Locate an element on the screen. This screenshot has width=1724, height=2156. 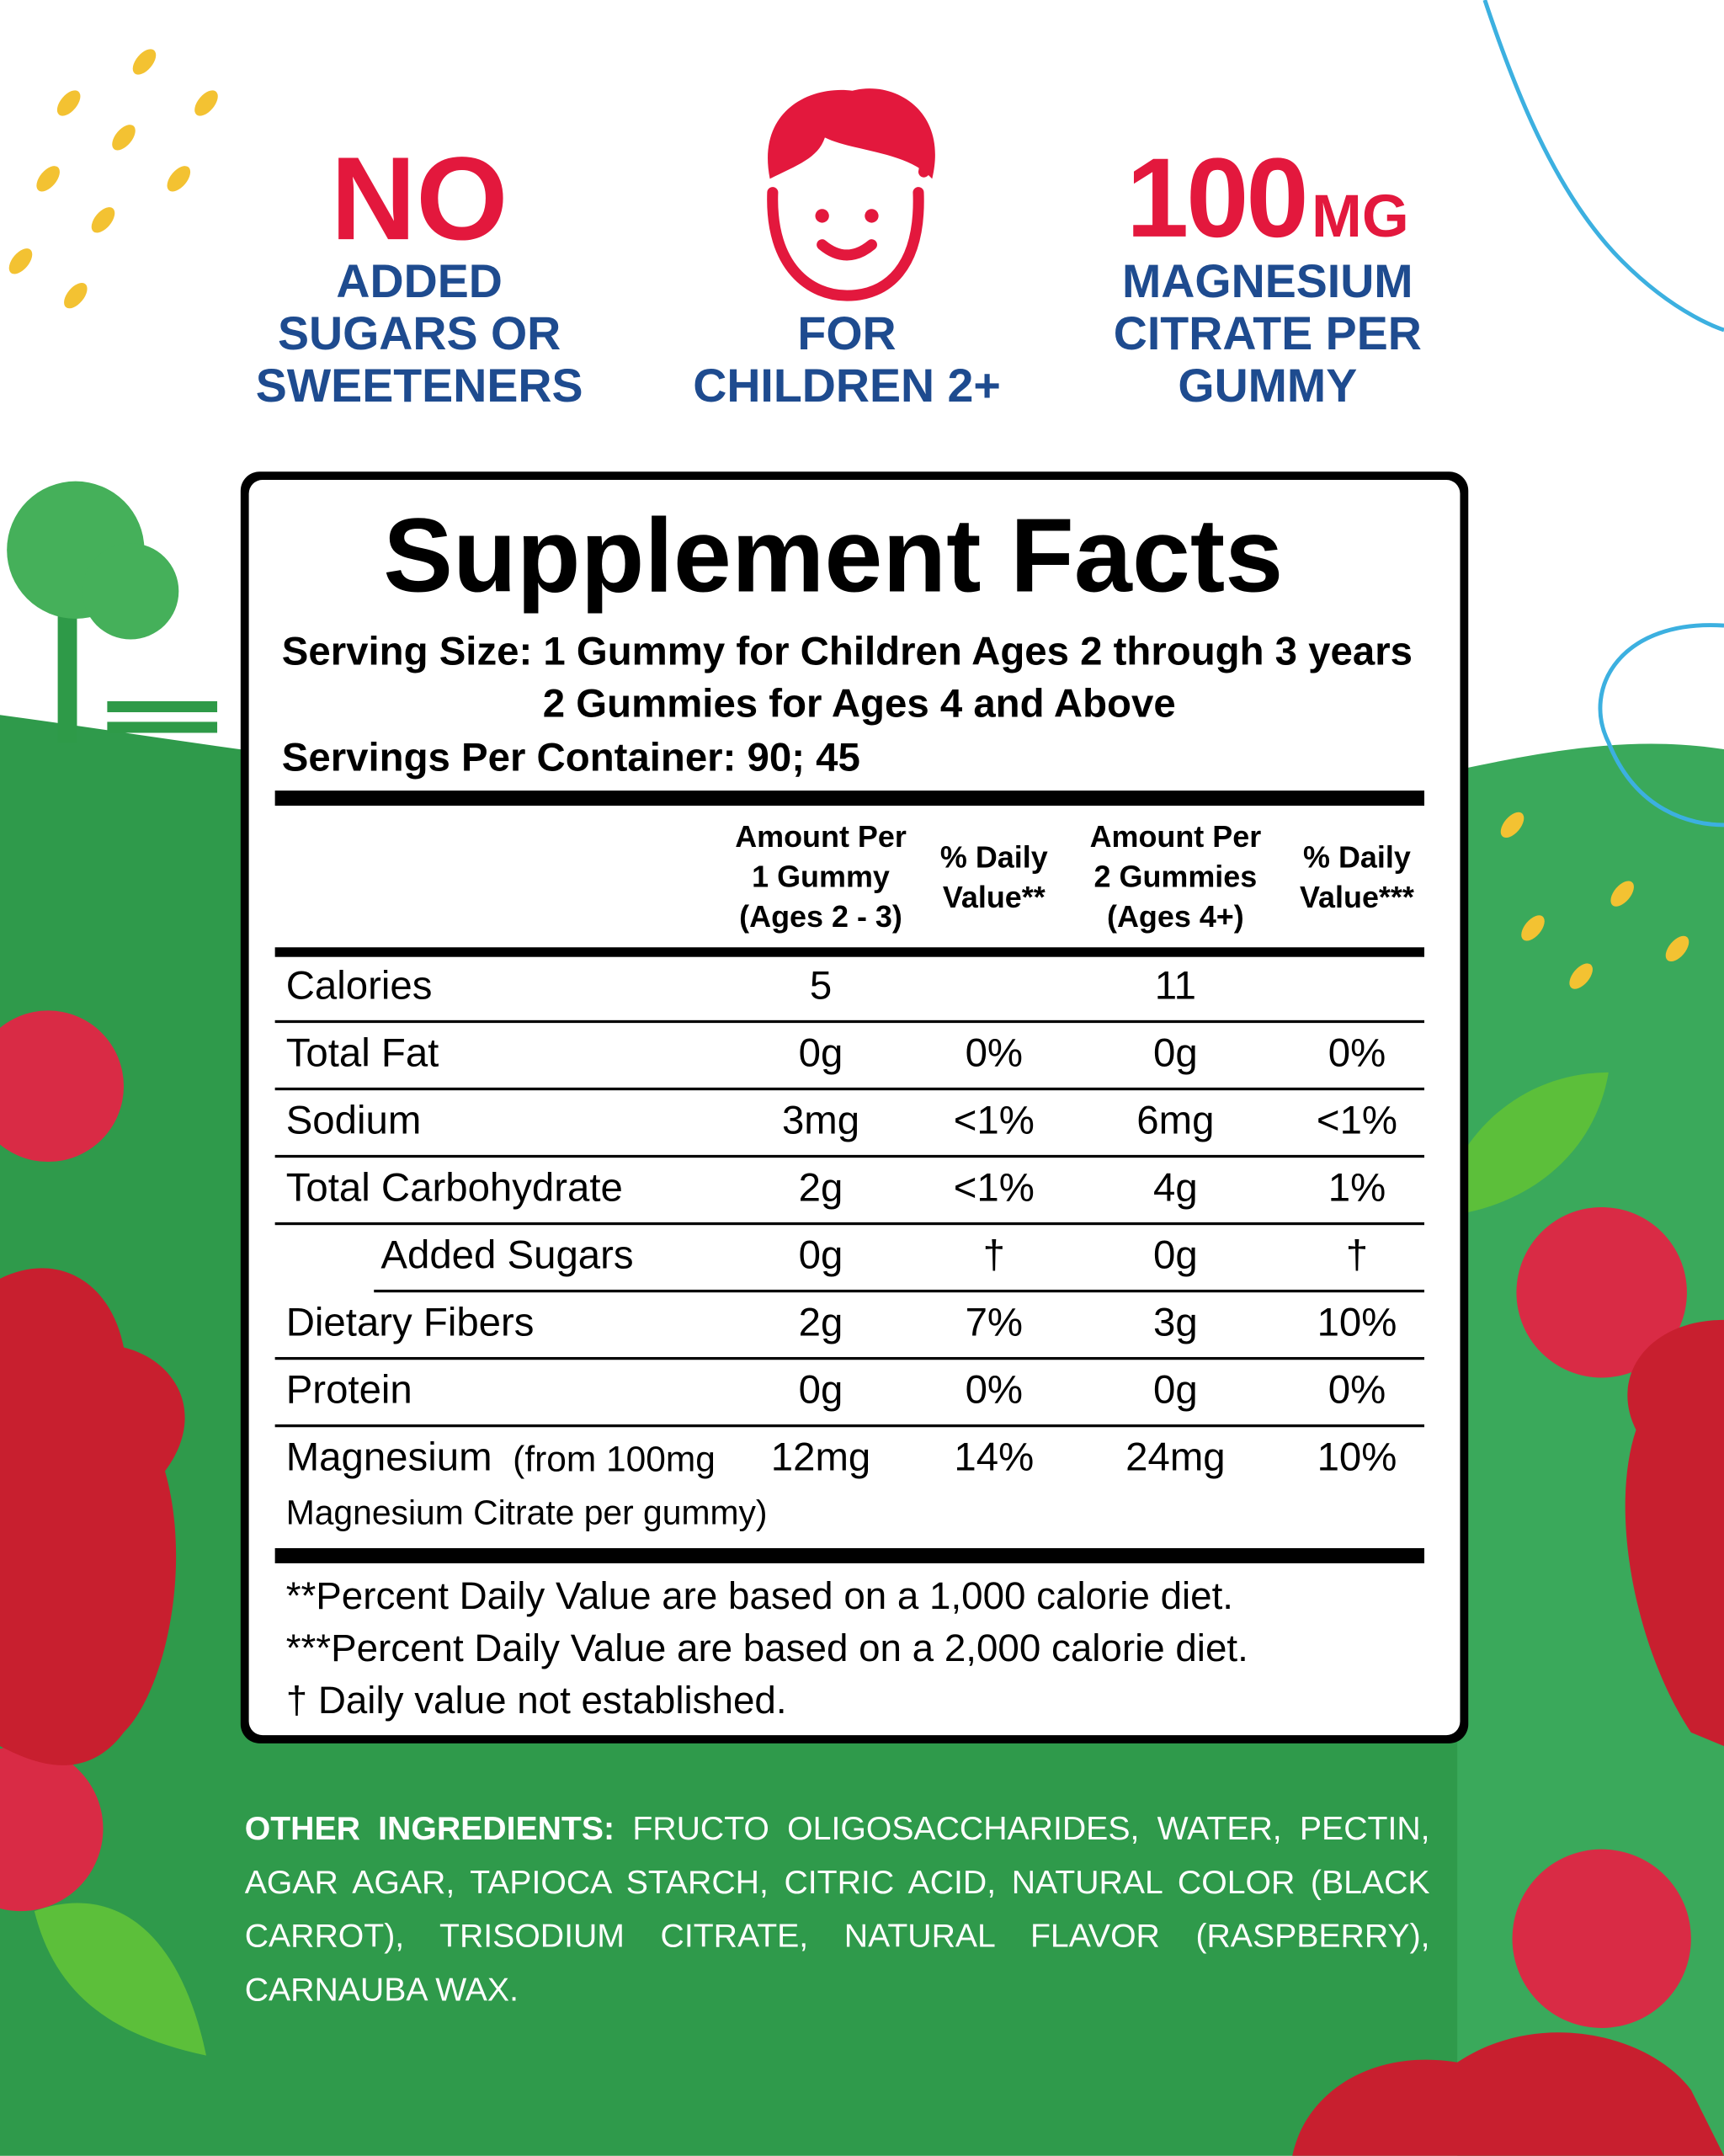
badge-title: 100 MG is located at coordinates (1267, 199).